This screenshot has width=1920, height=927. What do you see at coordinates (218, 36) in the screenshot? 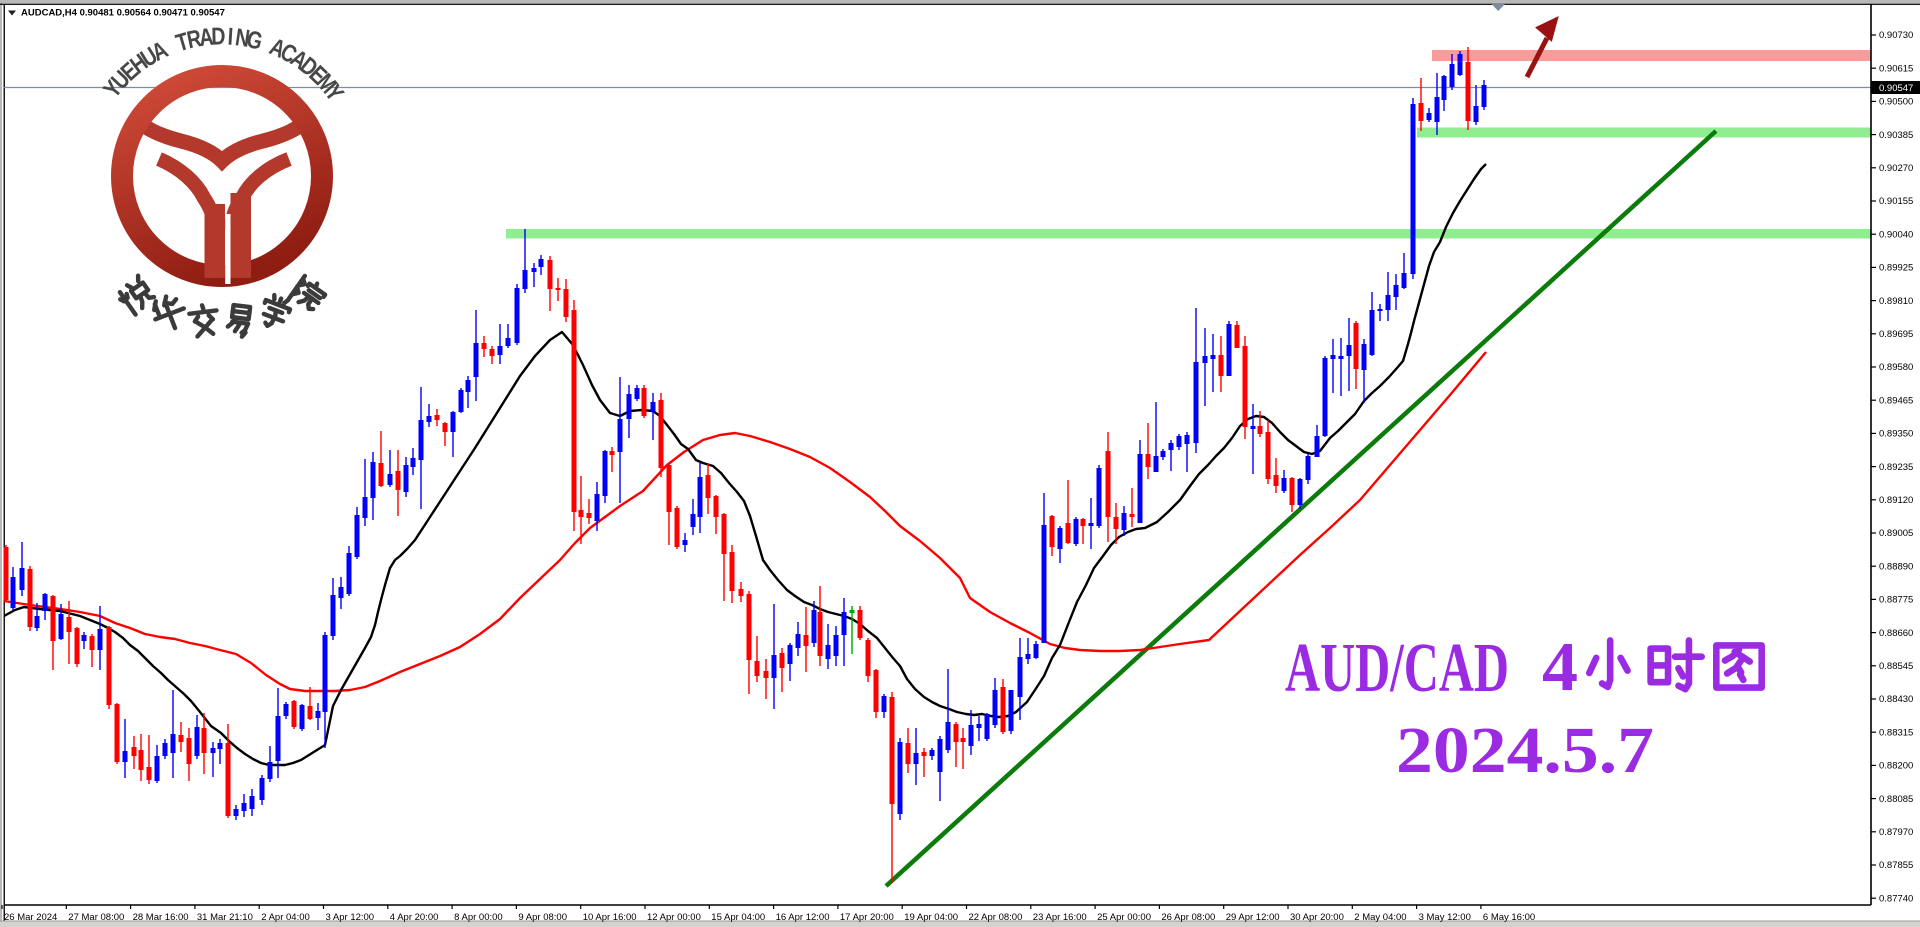
I see `svg-text: D` at bounding box center [218, 36].